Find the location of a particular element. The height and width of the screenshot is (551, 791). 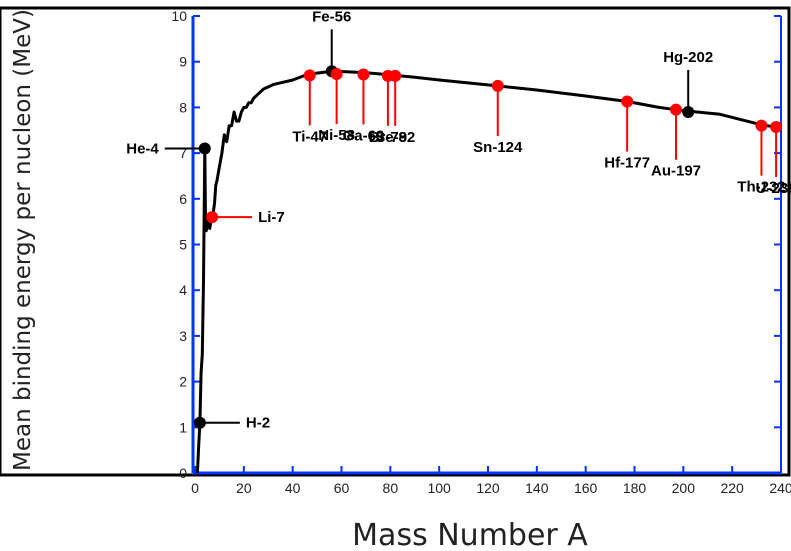

x-axis-label: Mass Number A is located at coordinates (470, 534).